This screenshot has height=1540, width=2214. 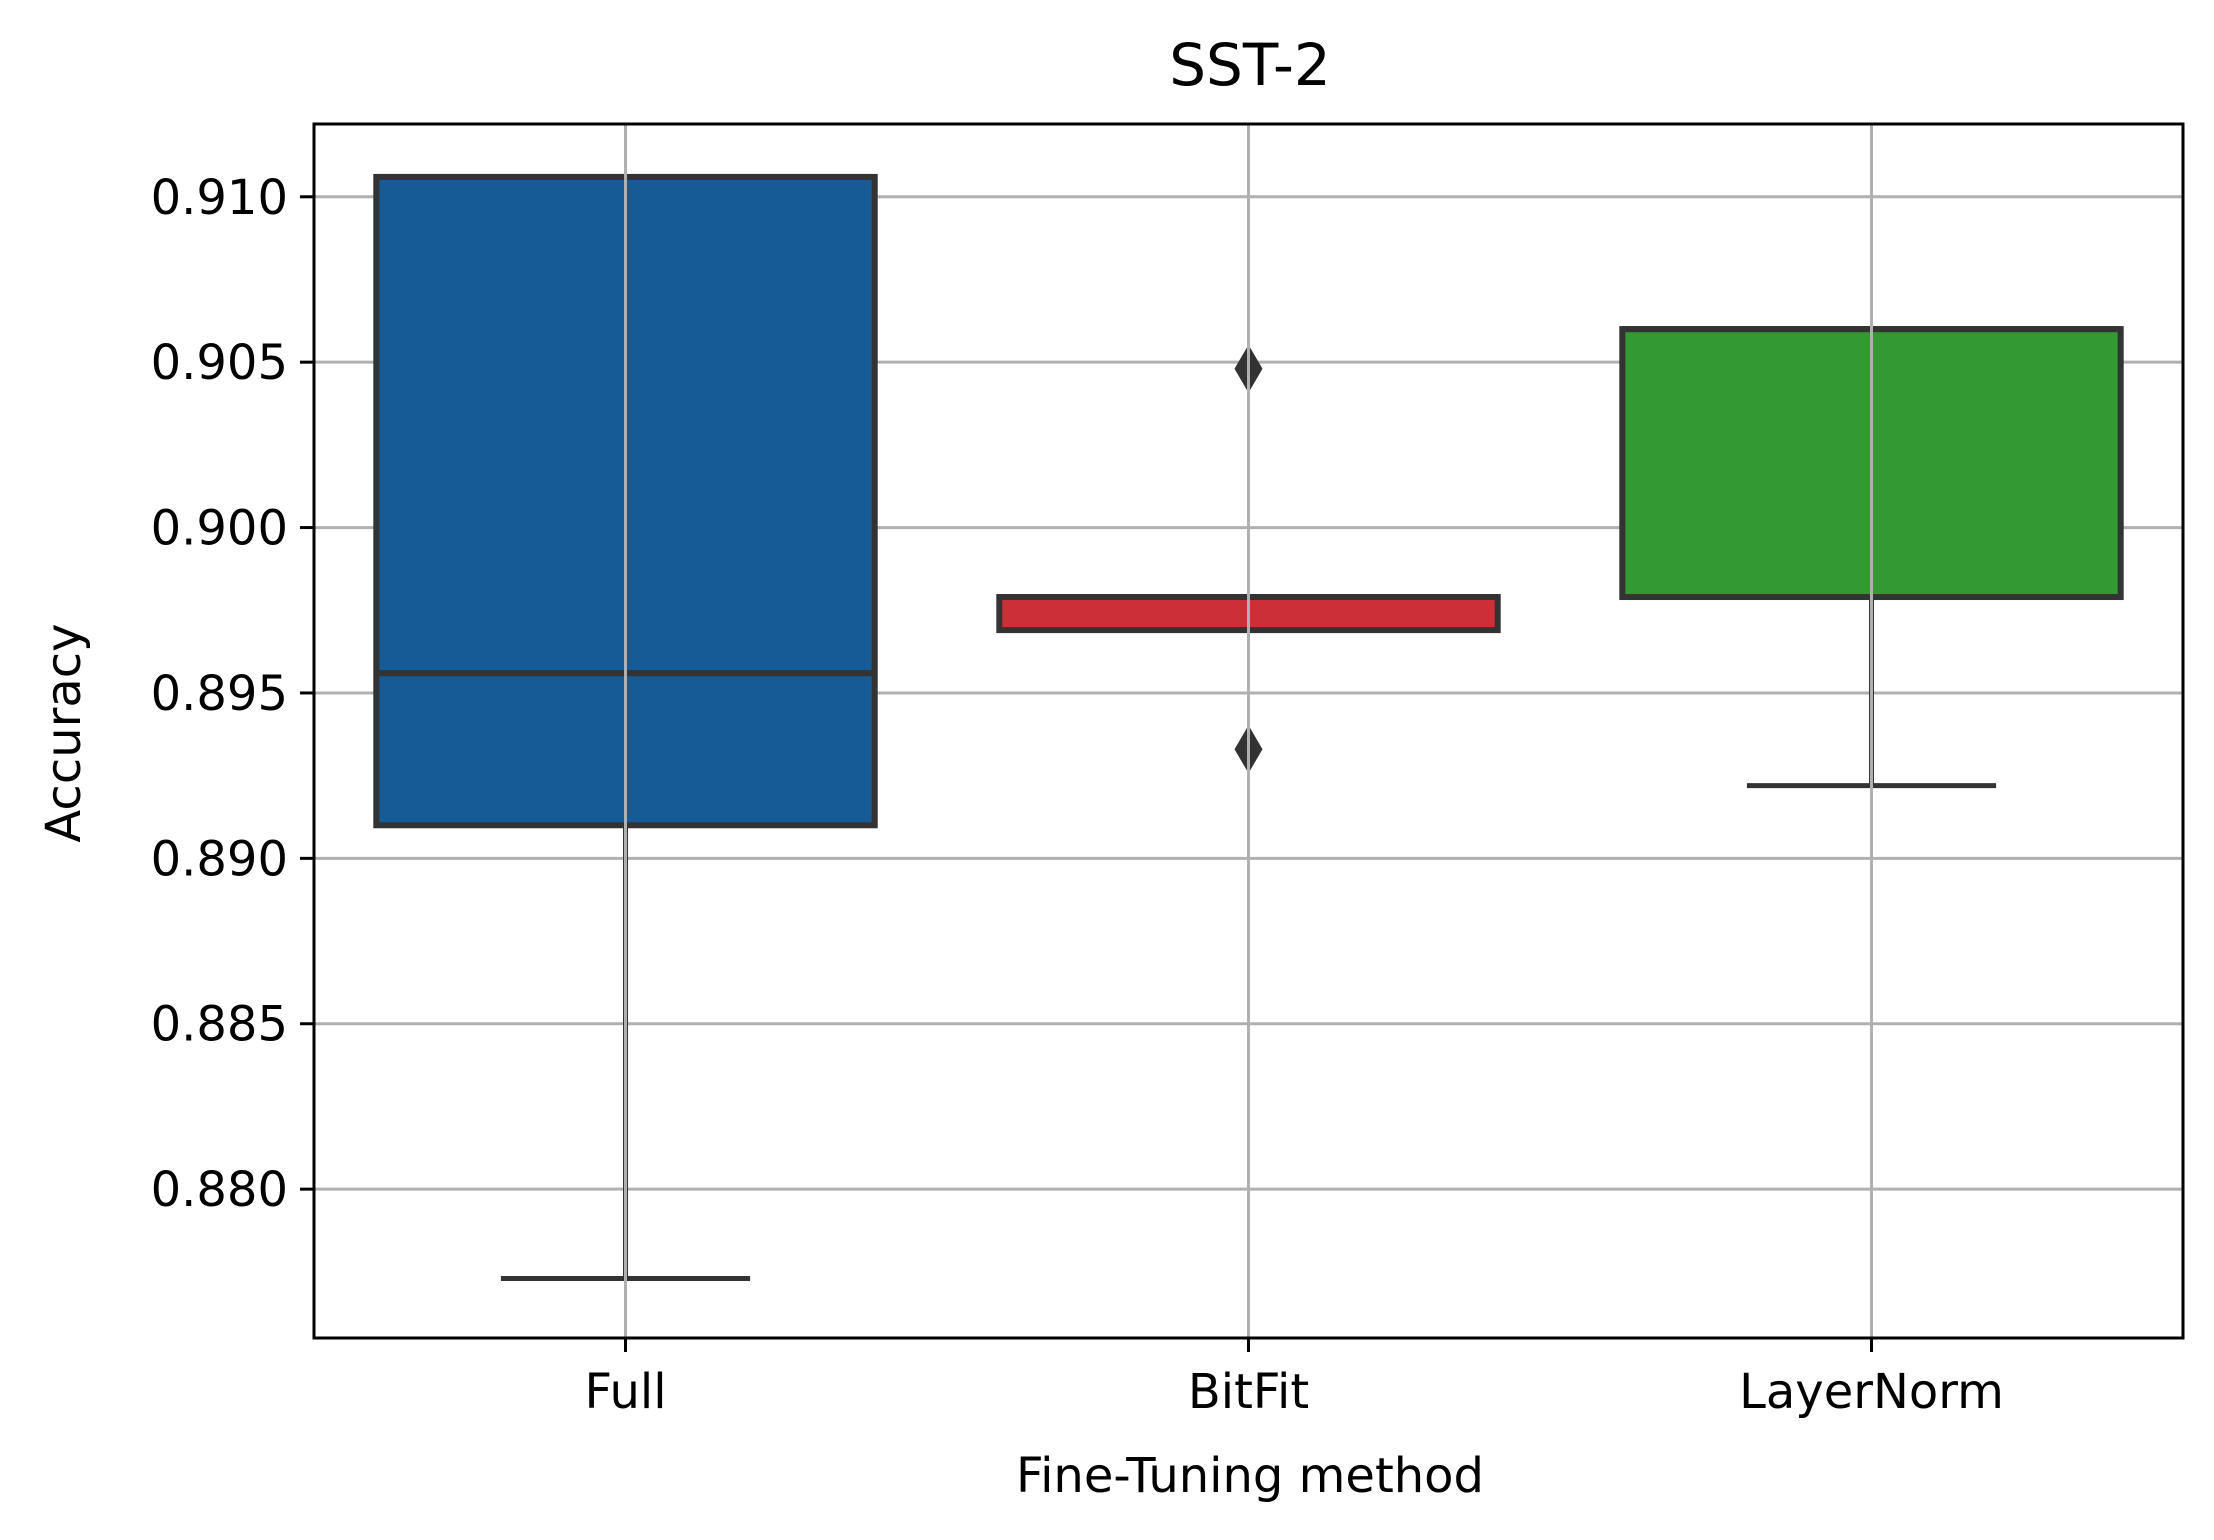 What do you see at coordinates (1250, 65) in the screenshot?
I see `chart-title: SST-2` at bounding box center [1250, 65].